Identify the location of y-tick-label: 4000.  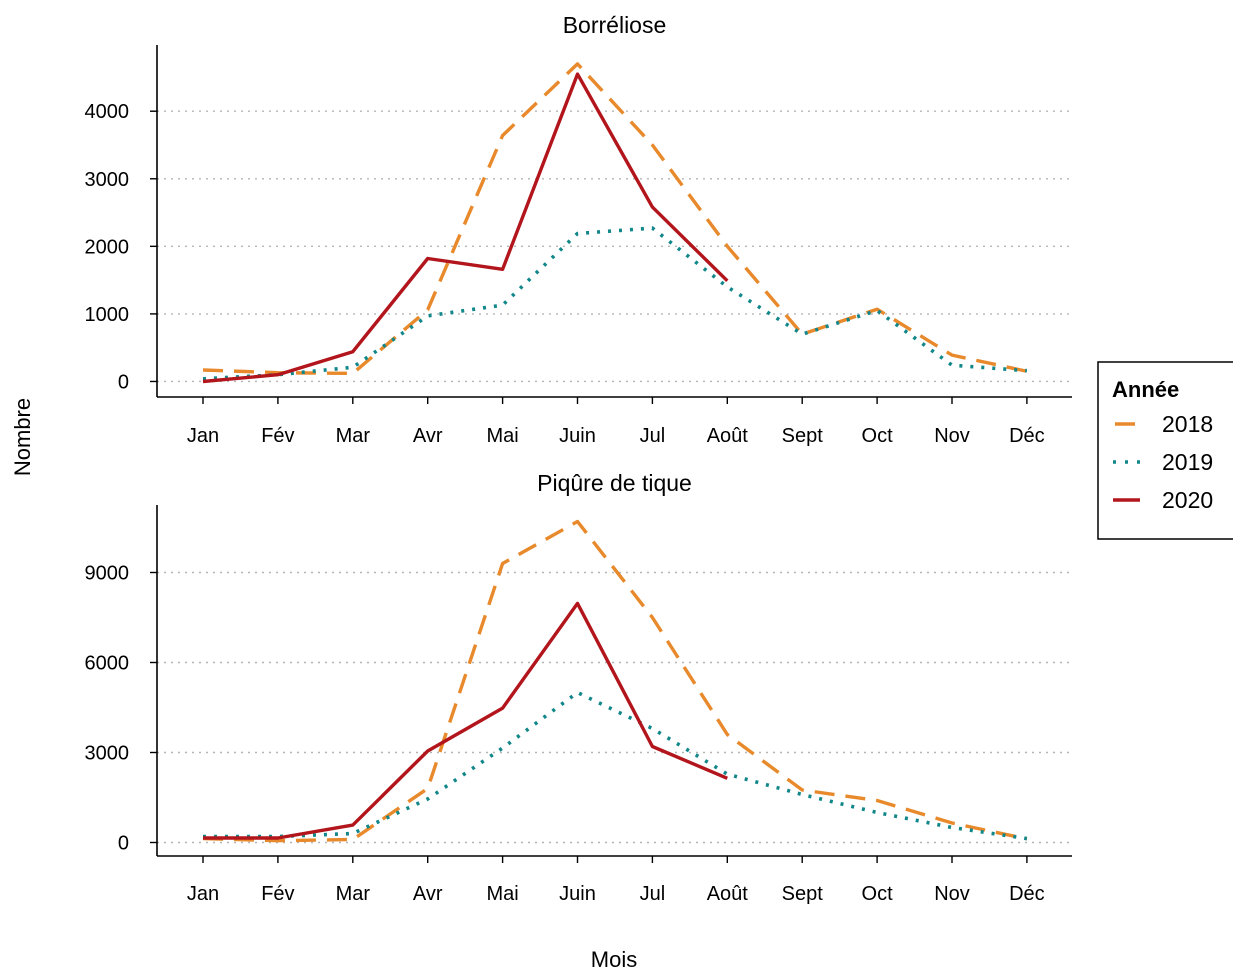
(107, 112).